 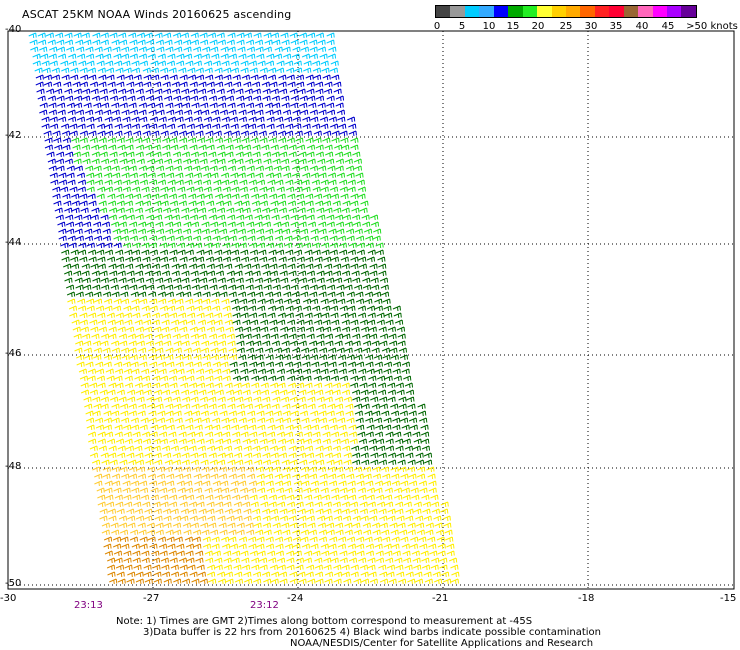 I want to click on colorbar-label: 15, so click(x=513, y=26).